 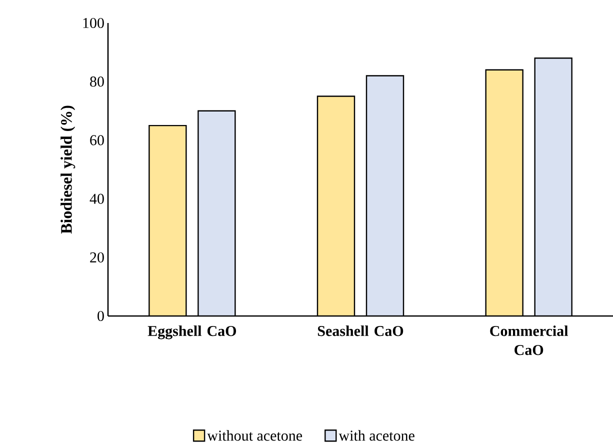 What do you see at coordinates (68, 170) in the screenshot?
I see `y-axis-title: Biodiesel yield (%)` at bounding box center [68, 170].